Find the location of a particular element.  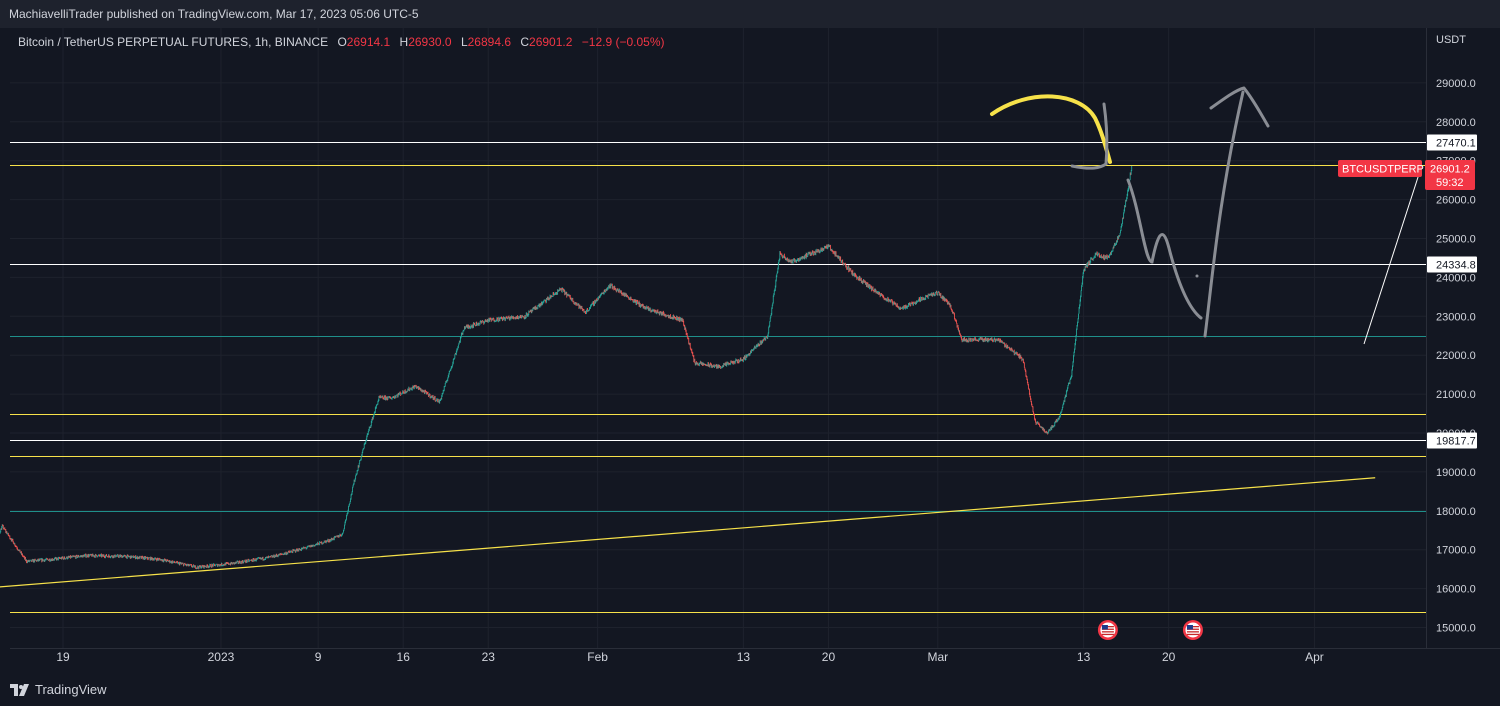

annotation-drawings is located at coordinates (1205, 215).